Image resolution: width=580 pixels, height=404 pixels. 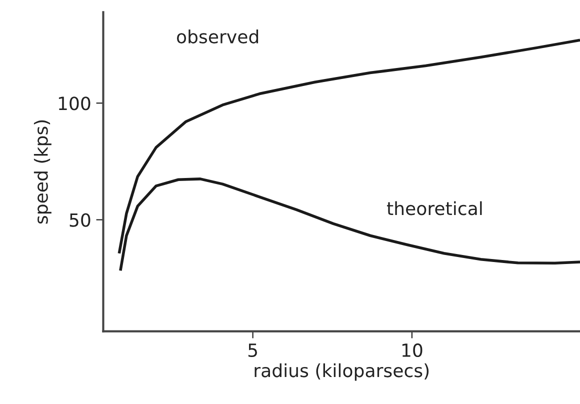 I want to click on y-tick-label: 50, so click(x=80, y=220).